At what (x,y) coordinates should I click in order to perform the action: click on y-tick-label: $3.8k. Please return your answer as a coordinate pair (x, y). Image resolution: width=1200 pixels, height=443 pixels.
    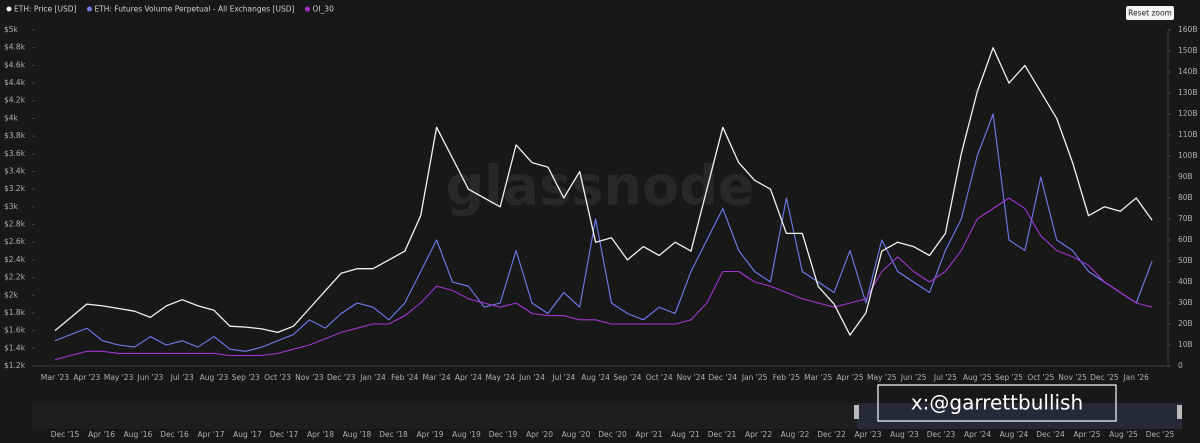
    Looking at the image, I should click on (15, 135).